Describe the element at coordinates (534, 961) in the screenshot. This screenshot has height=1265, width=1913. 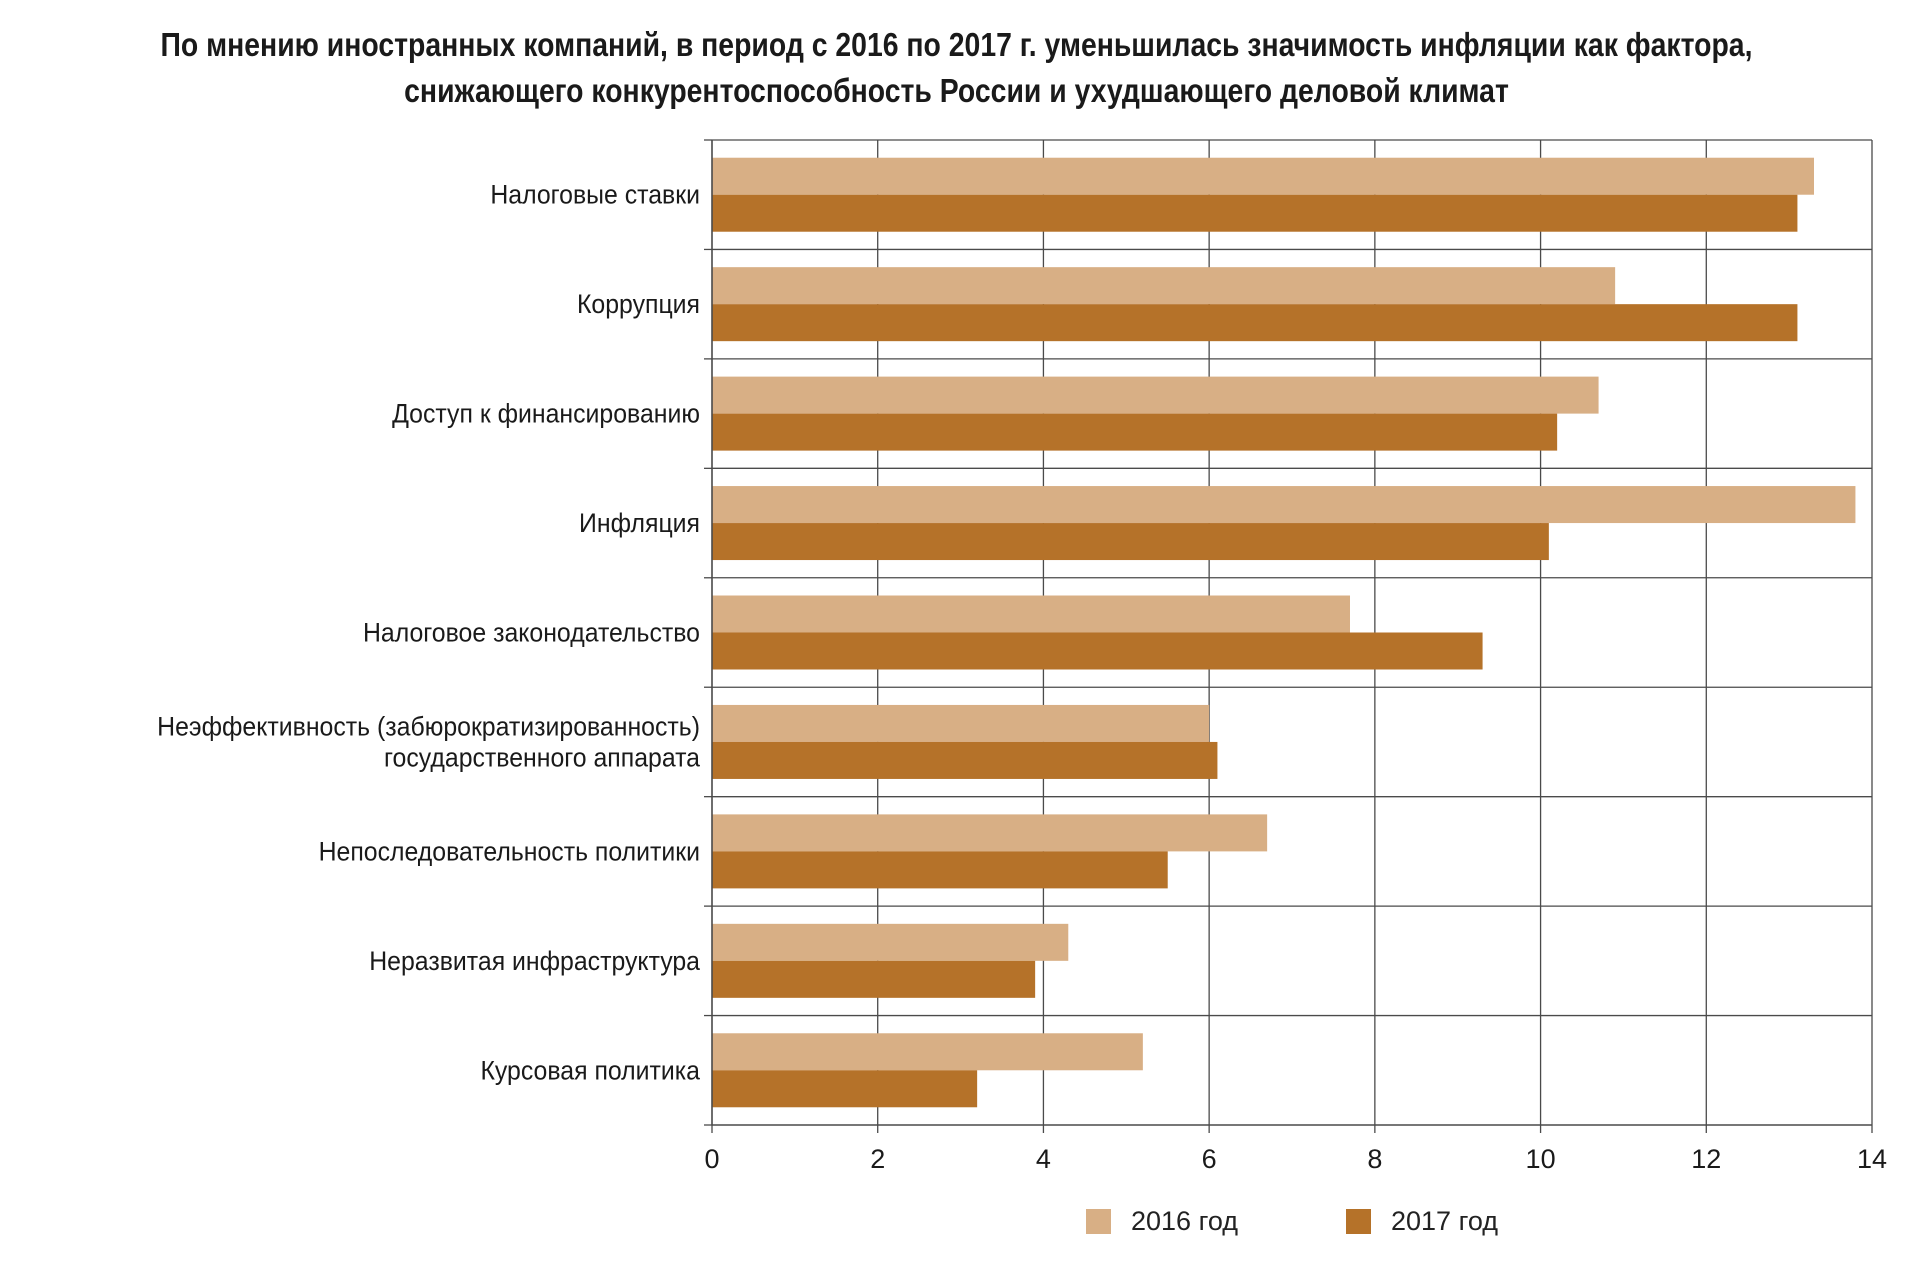
I see `category-label: Неразвитая инфраструктура` at that location.